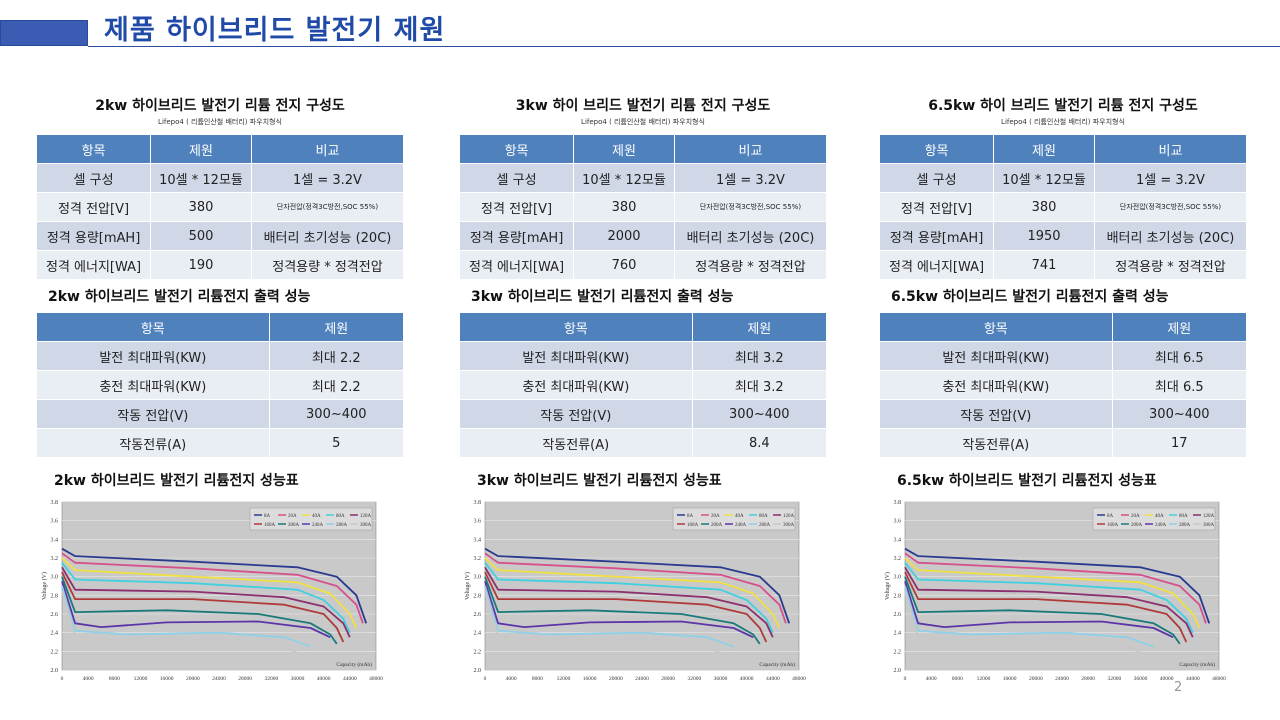  What do you see at coordinates (220, 106) in the screenshot?
I see `config-title: 2kw 하이브리드 발전기 리튬 전지 구성도` at bounding box center [220, 106].